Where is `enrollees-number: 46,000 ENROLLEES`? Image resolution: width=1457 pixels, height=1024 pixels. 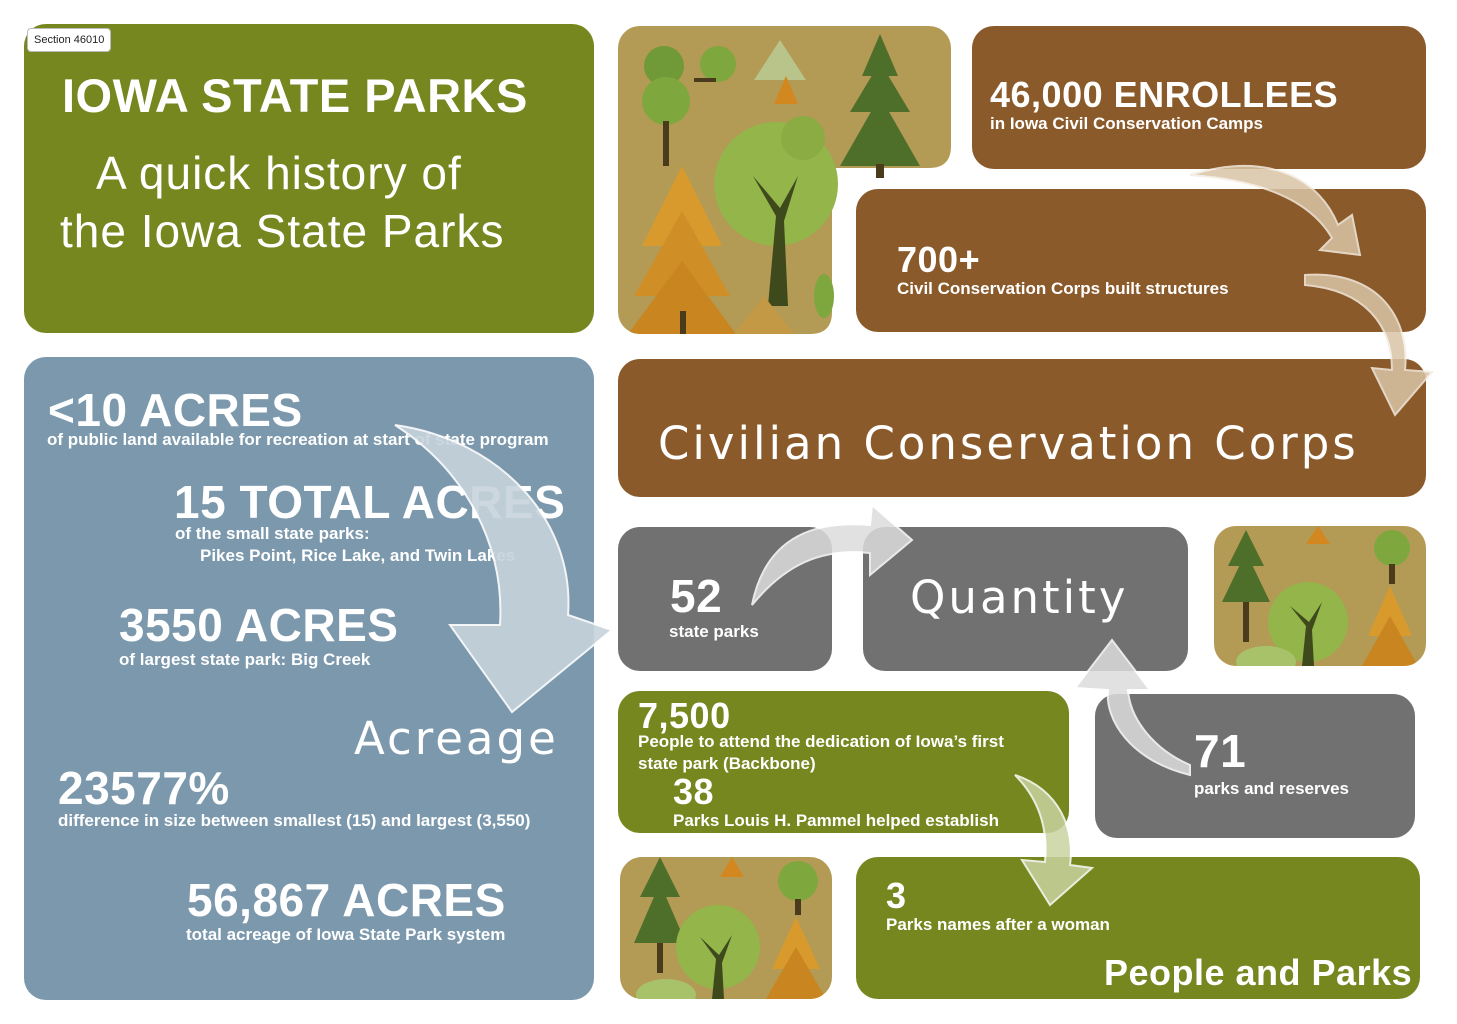
enrollees-number: 46,000 ENROLLEES is located at coordinates (1164, 94).